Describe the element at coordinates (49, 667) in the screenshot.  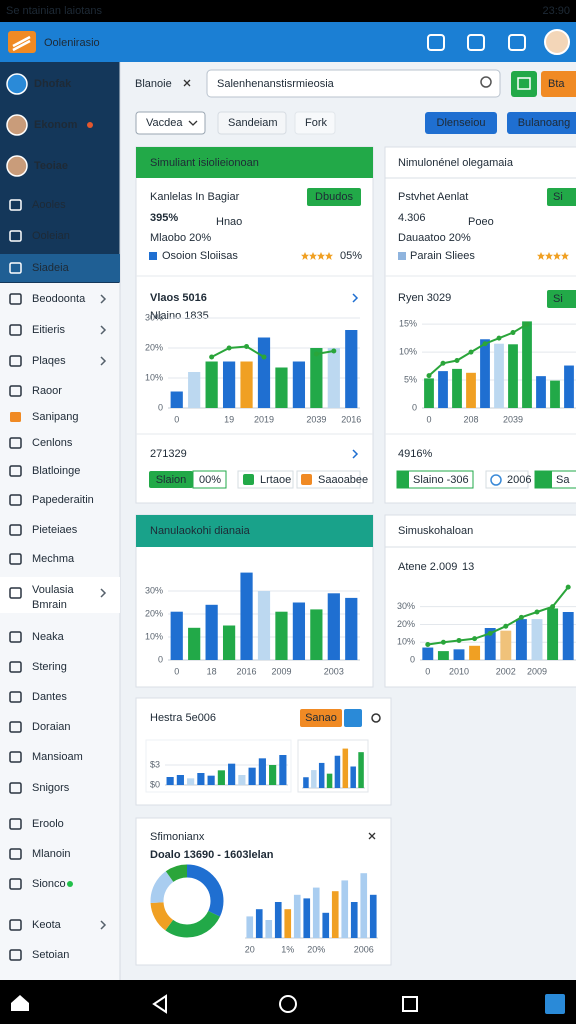
I see `menu-item: Stering` at that location.